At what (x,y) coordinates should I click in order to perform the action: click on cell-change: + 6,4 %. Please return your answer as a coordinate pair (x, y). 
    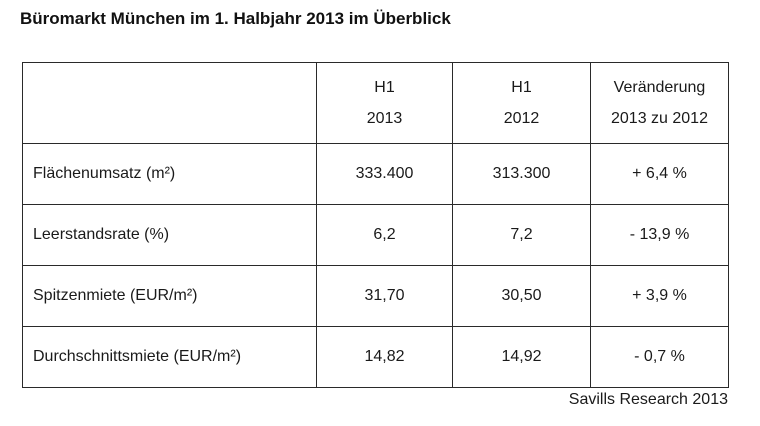
    Looking at the image, I should click on (659, 174).